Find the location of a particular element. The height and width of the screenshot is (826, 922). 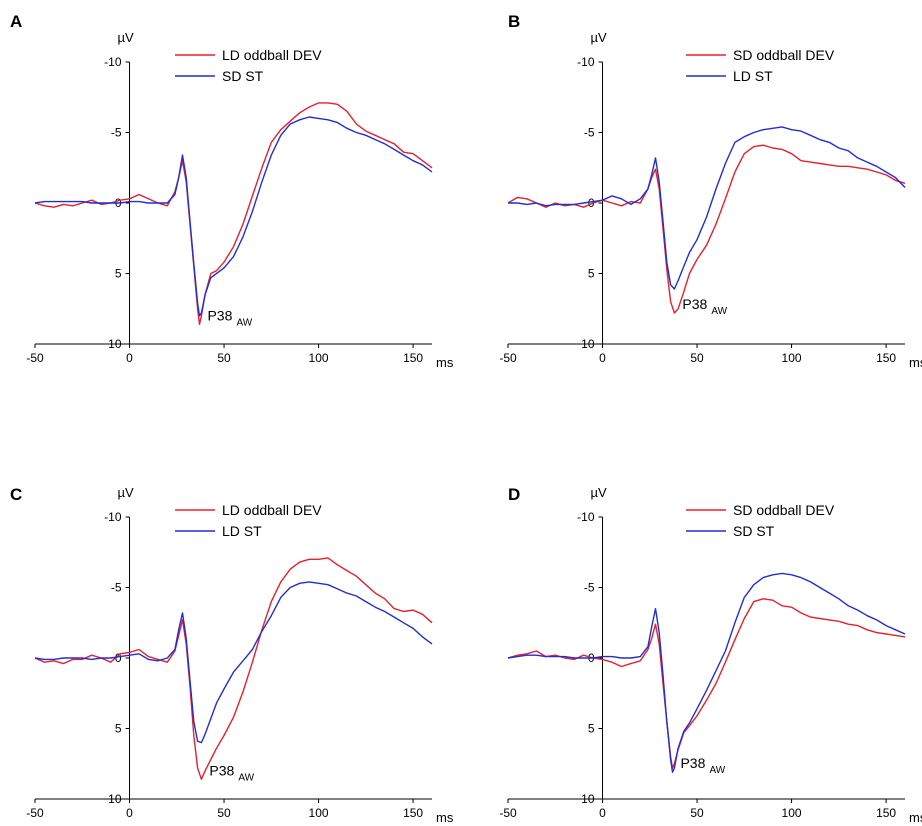

panel-letter: D is located at coordinates (514, 494).